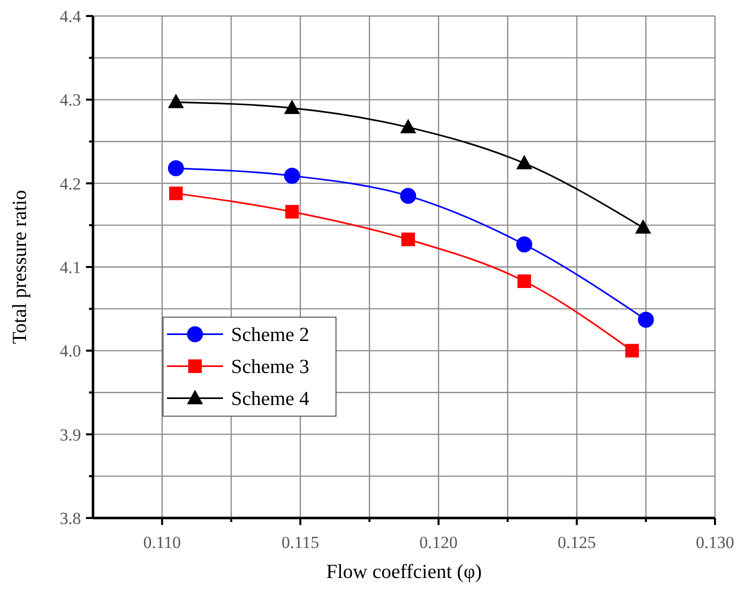  Describe the element at coordinates (70, 518) in the screenshot. I see `y-tick-label: 3.8` at that location.